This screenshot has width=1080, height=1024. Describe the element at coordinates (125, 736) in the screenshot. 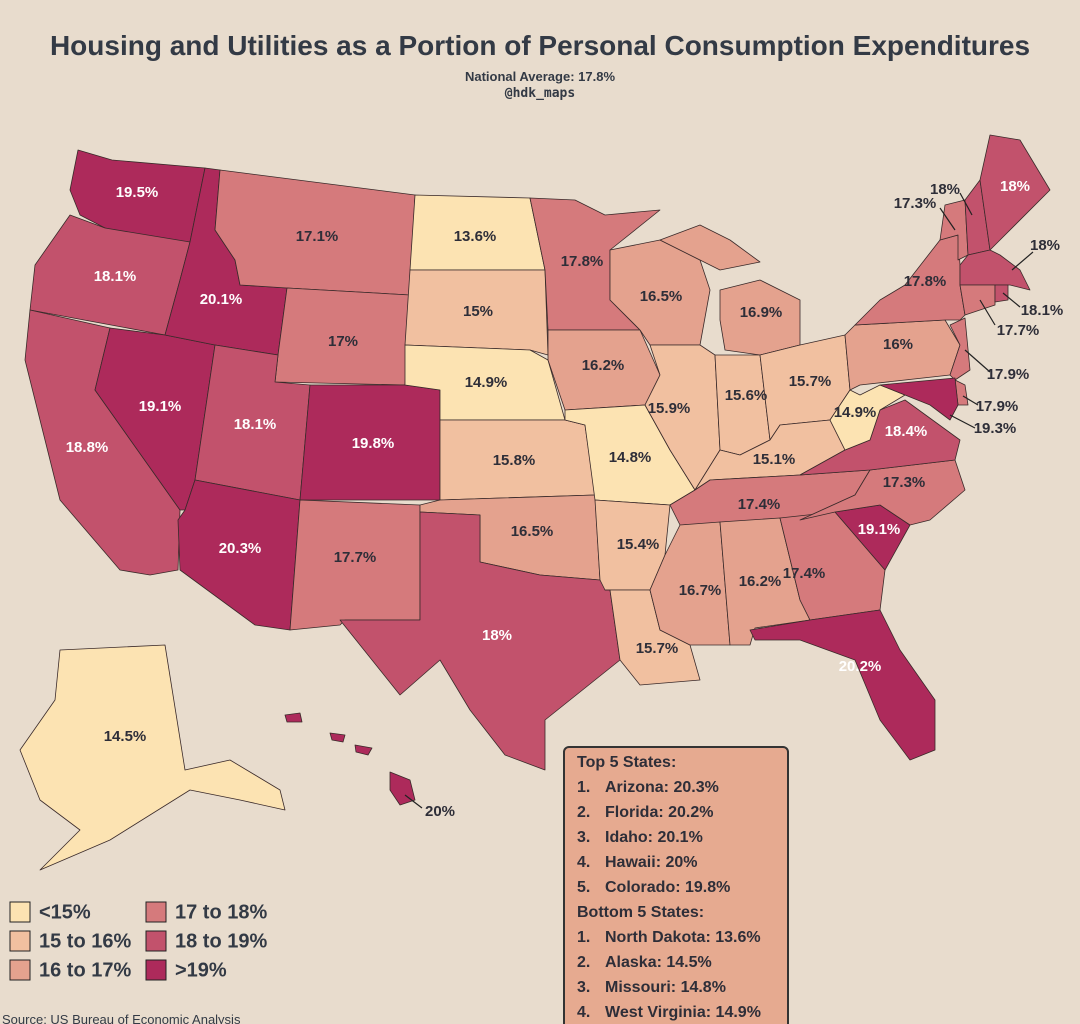

I see `state-label: 14.5%` at that location.